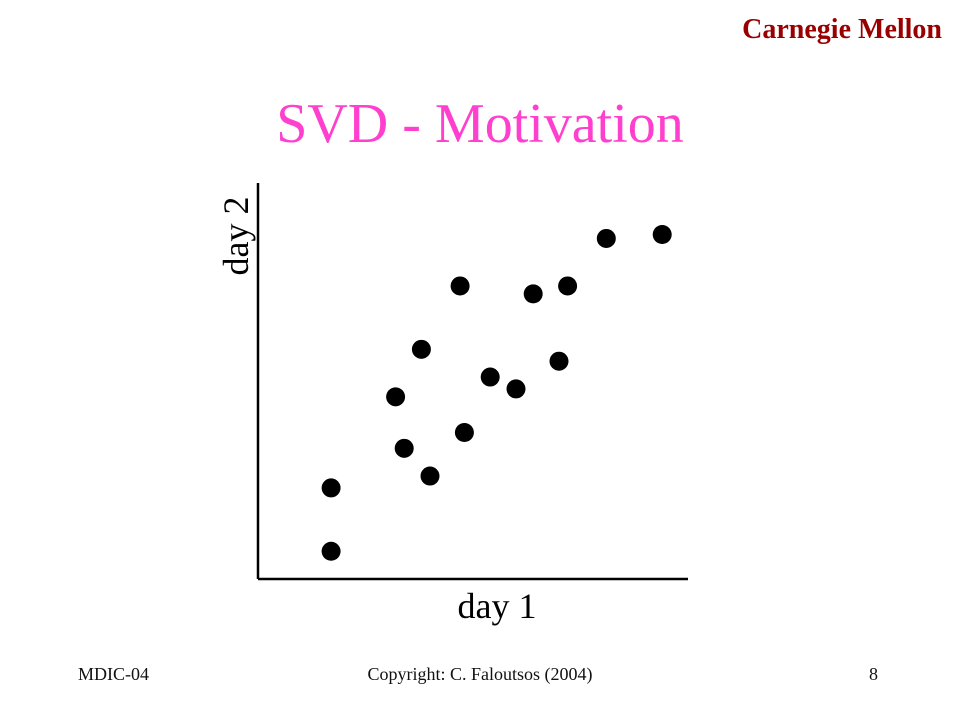  I want to click on org-logo-text: Carnegie Mellon, so click(842, 29).